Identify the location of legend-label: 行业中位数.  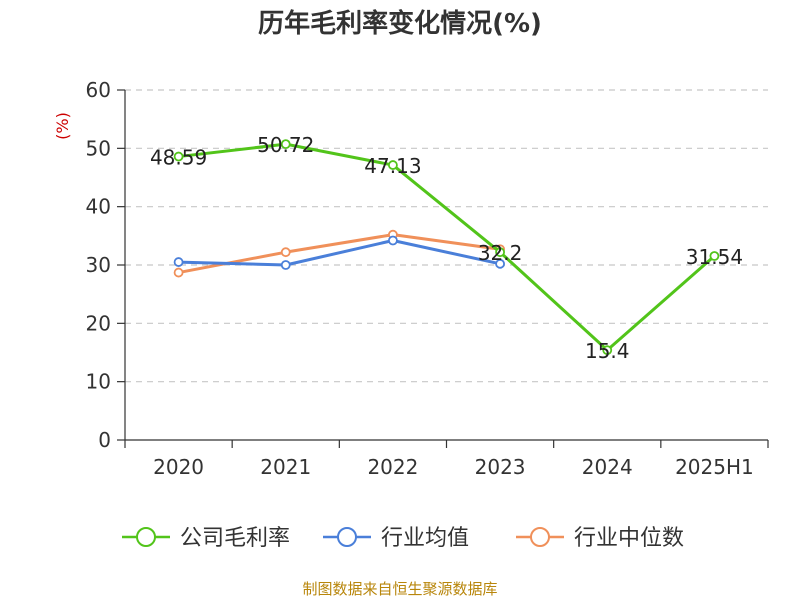
(629, 538).